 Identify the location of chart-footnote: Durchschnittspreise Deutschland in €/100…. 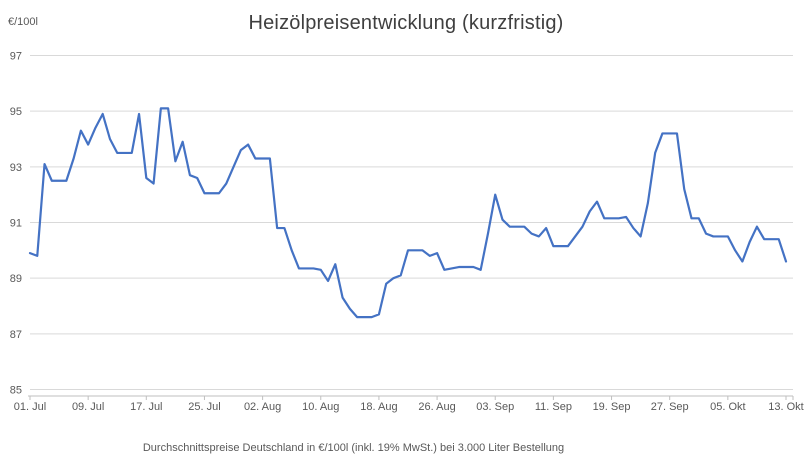
(353, 448).